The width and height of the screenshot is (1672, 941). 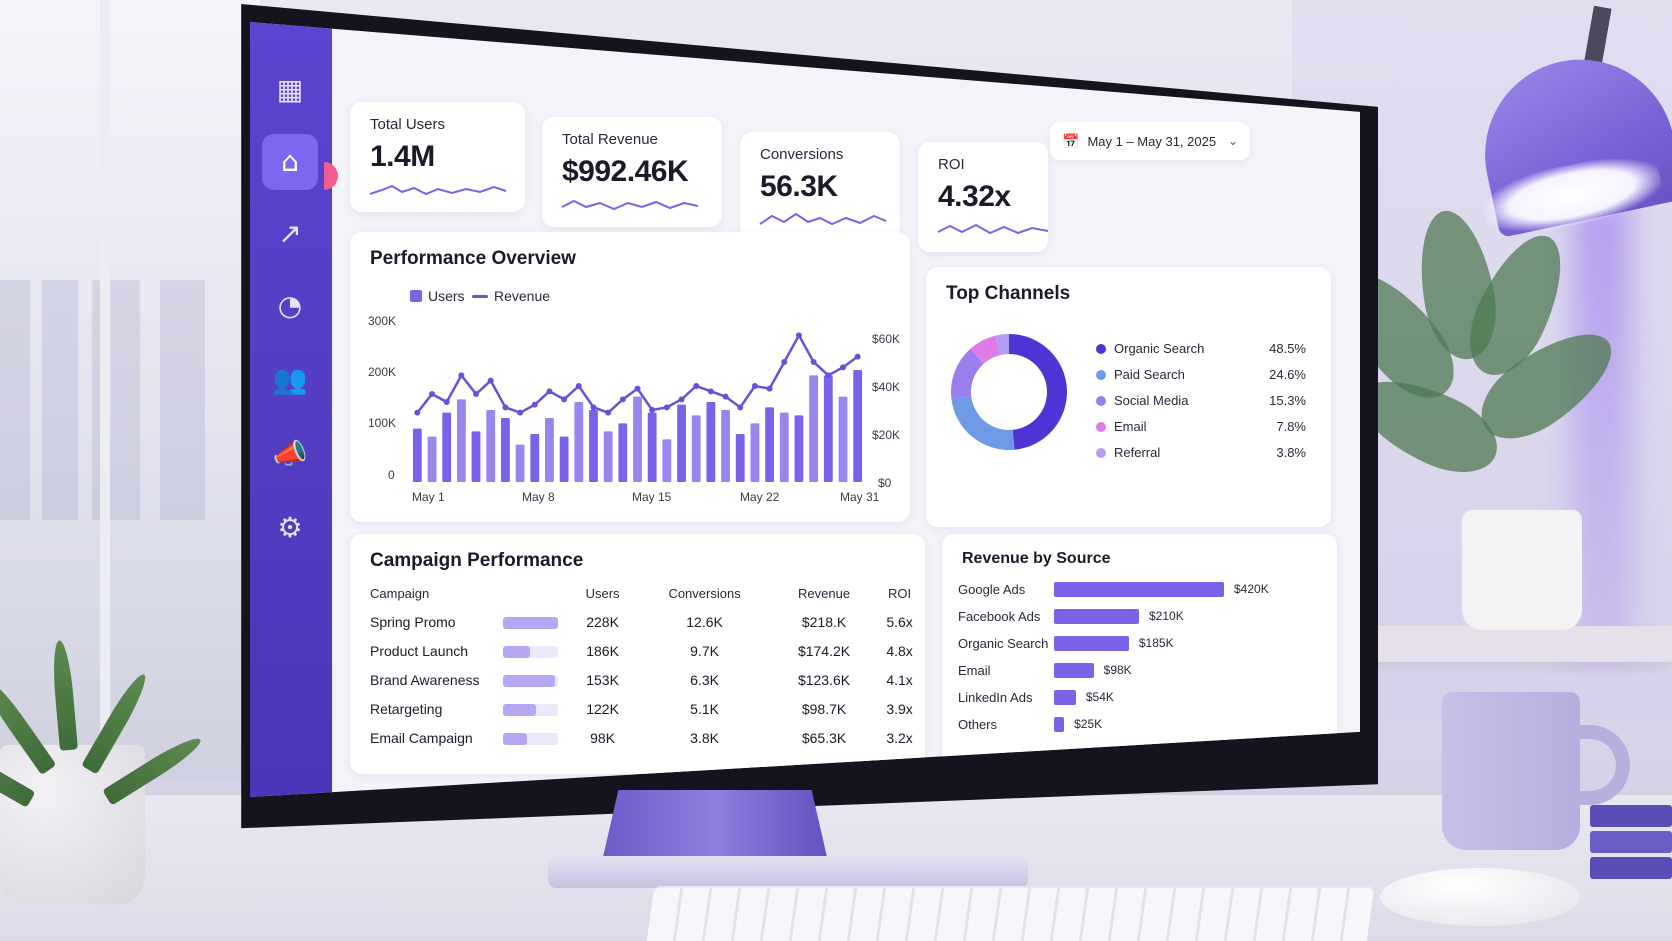 I want to click on plant-pot, so click(x=1522, y=570).